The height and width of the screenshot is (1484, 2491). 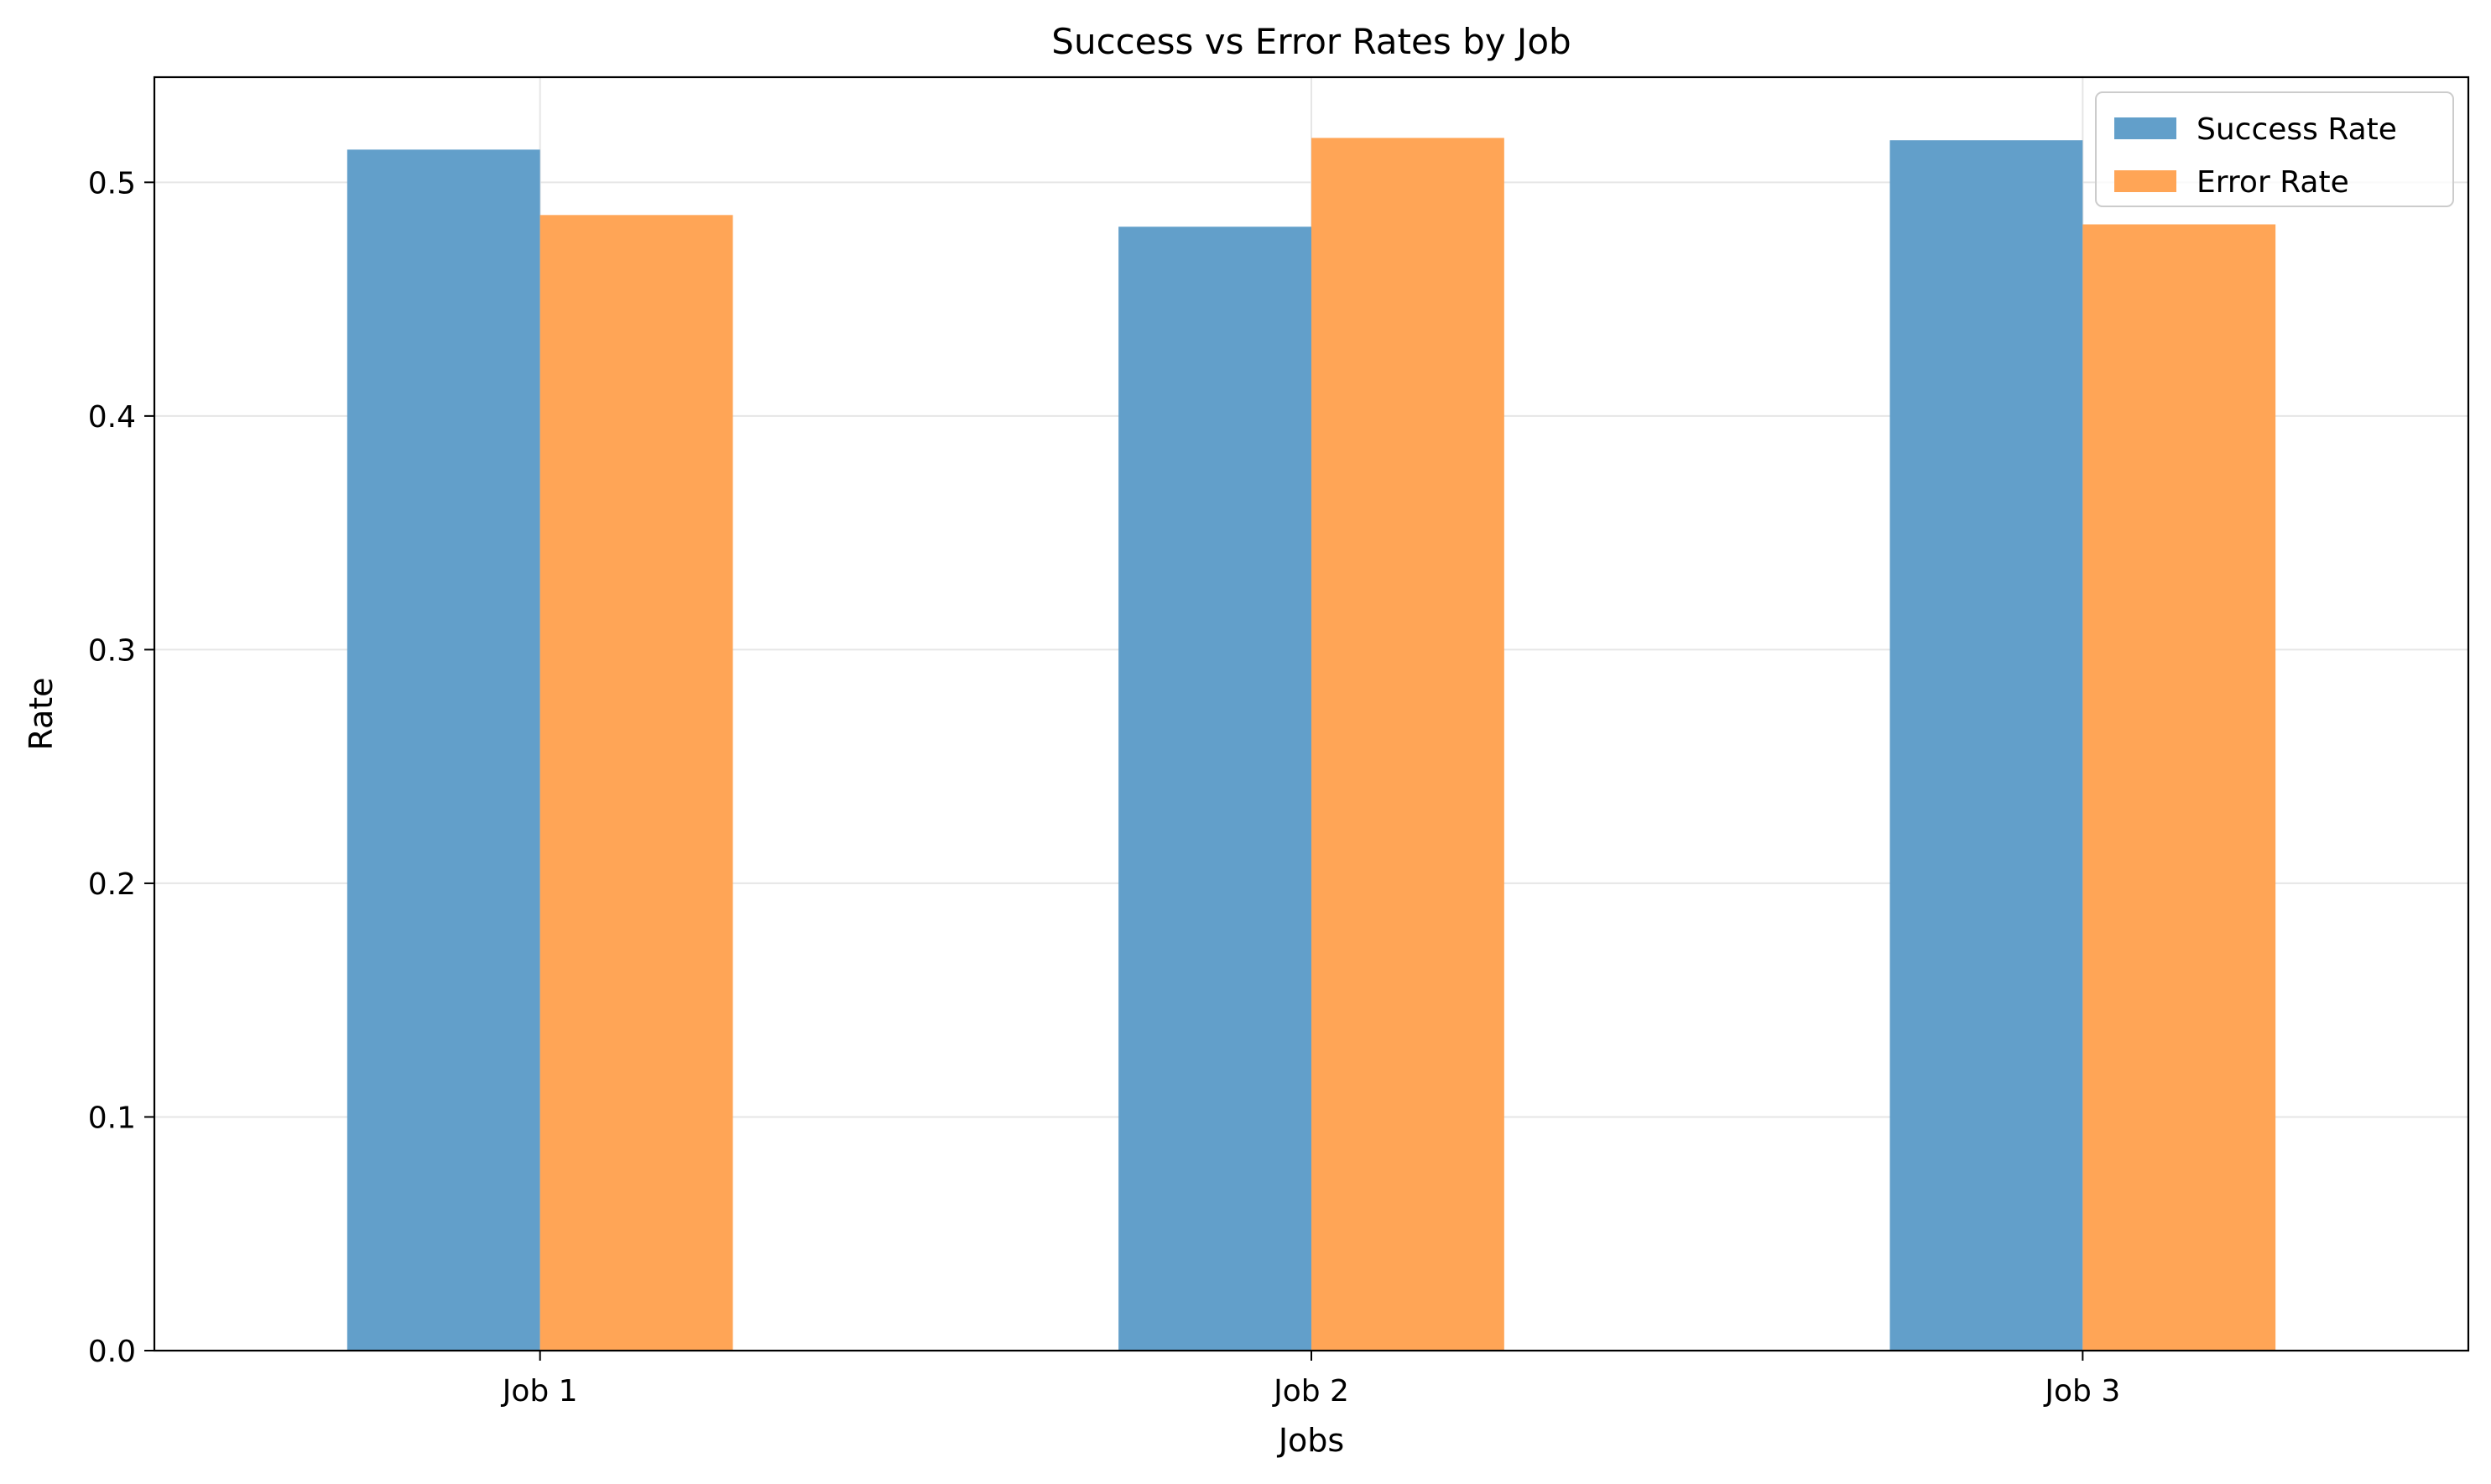 I want to click on legend-label: Error Rate, so click(x=2273, y=182).